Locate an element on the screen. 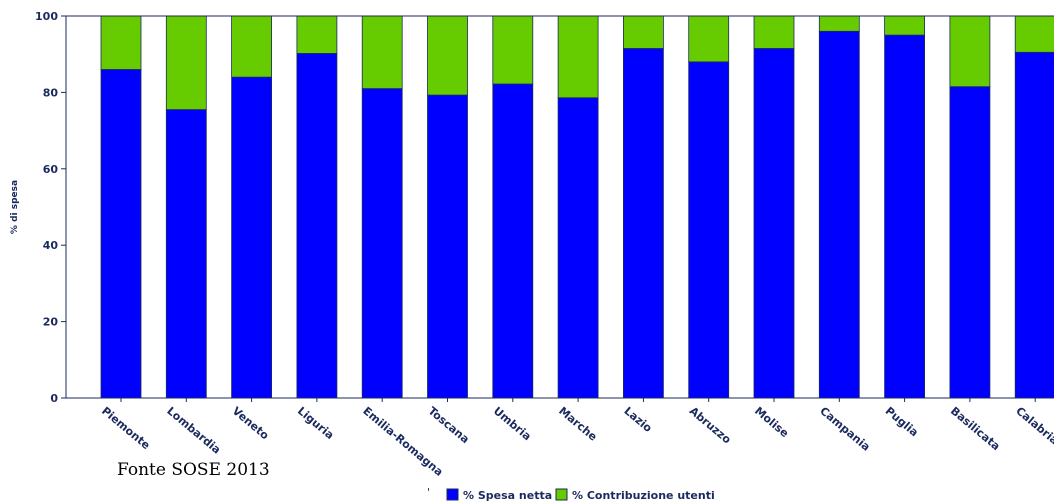 This screenshot has width=1054, height=504. bar-contribuzione-utenti-molise is located at coordinates (774, 32).